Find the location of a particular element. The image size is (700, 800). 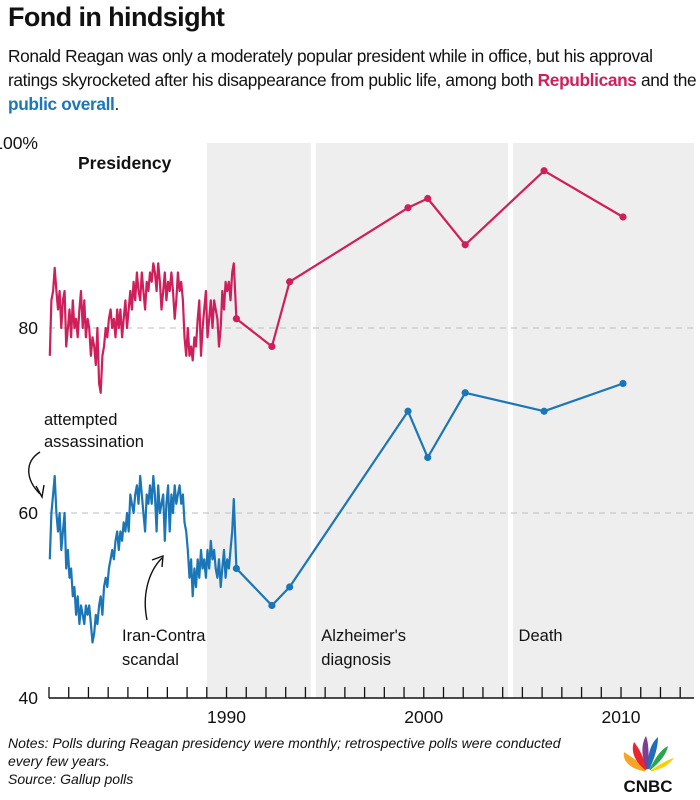

event-label: diagnosis is located at coordinates (356, 660).